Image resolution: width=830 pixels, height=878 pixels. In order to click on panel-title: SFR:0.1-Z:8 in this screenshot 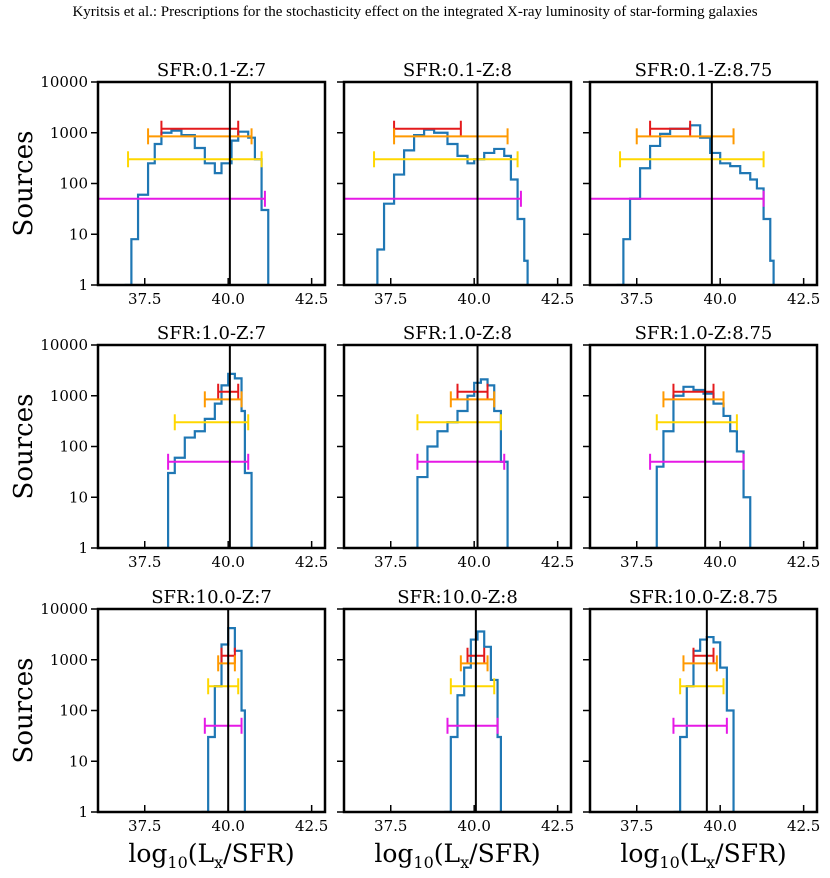, I will do `click(457, 70)`.